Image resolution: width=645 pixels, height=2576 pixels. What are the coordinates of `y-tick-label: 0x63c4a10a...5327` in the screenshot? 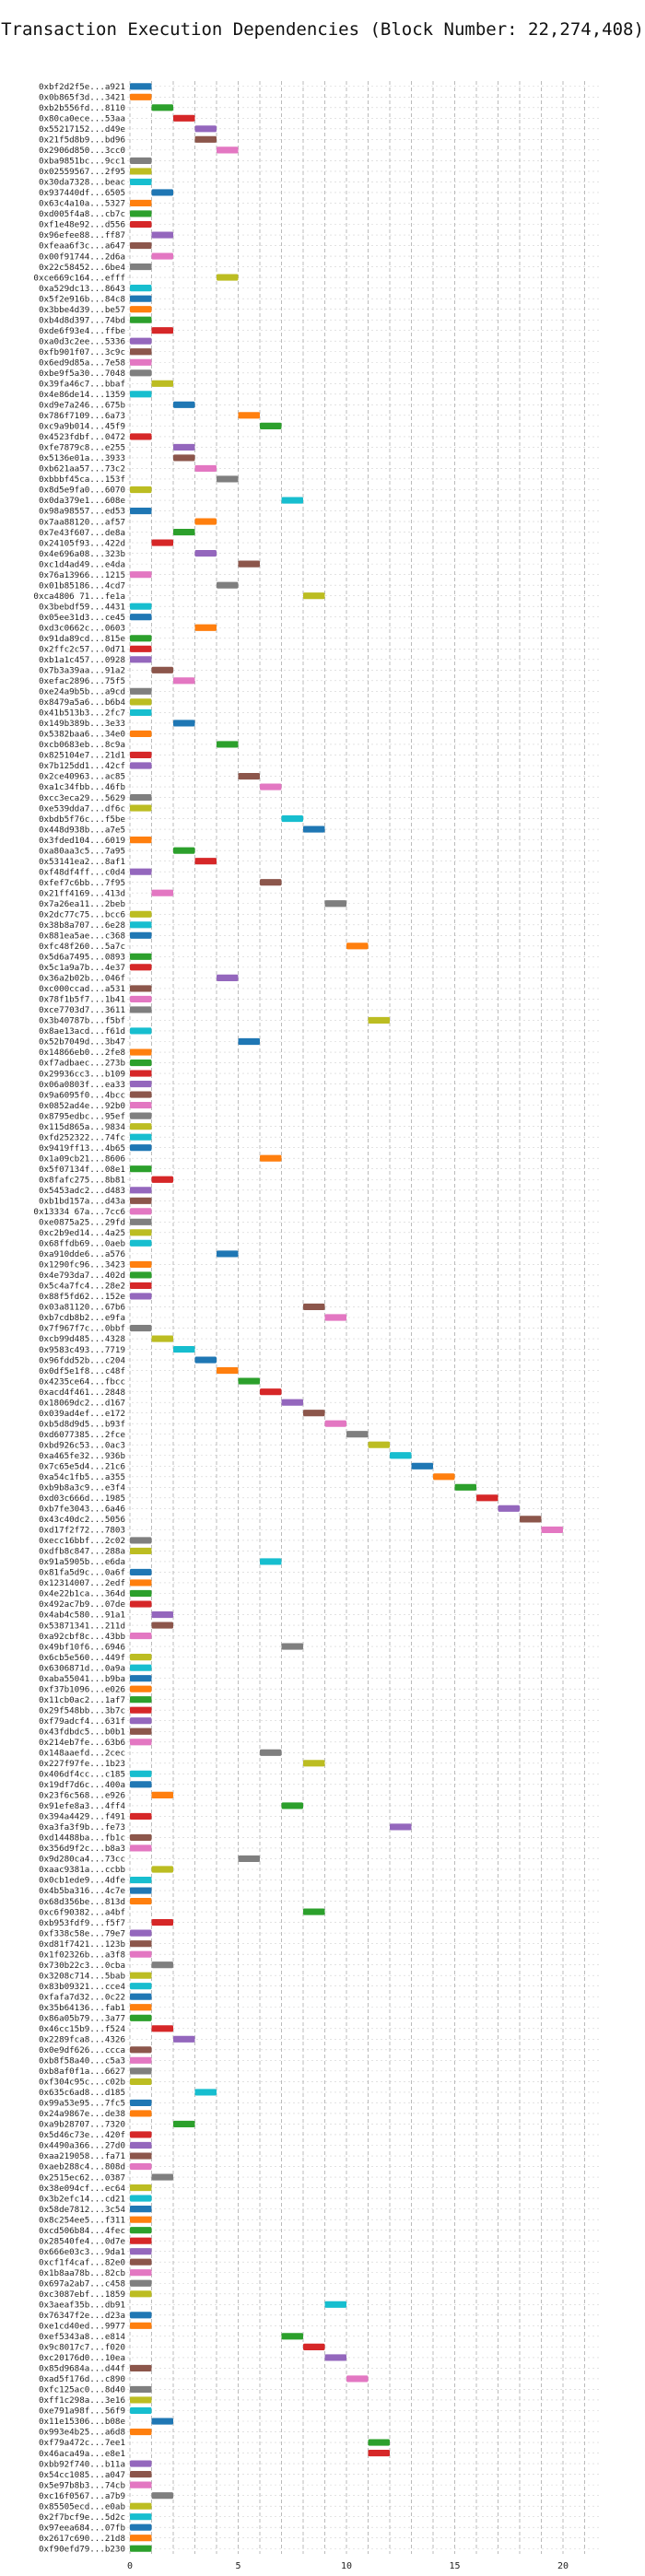 It's located at (82, 204).